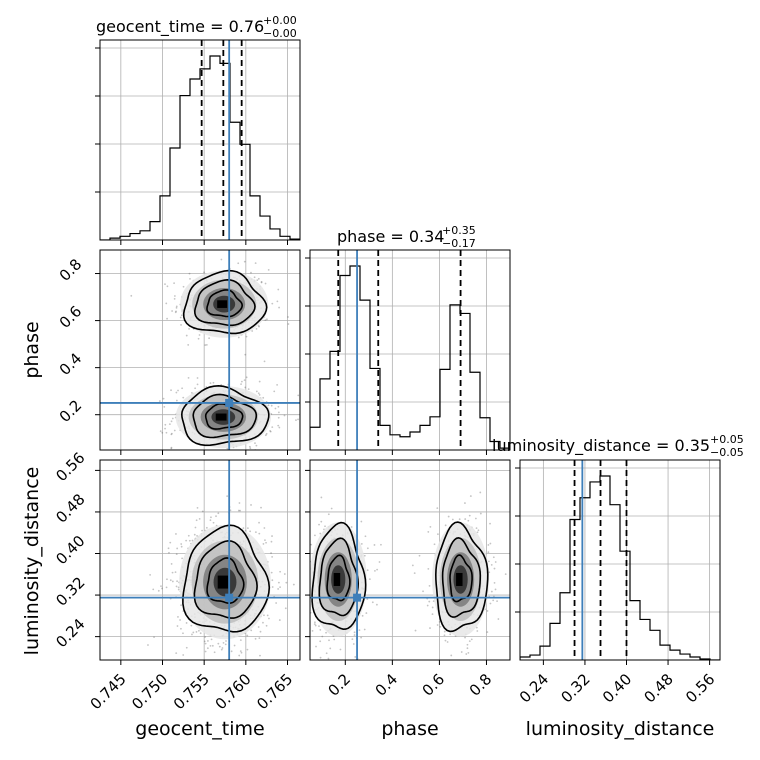 This screenshot has height=760, width=760. I want to click on scatter-phase-vs-geocent_time-border, so click(200, 350).